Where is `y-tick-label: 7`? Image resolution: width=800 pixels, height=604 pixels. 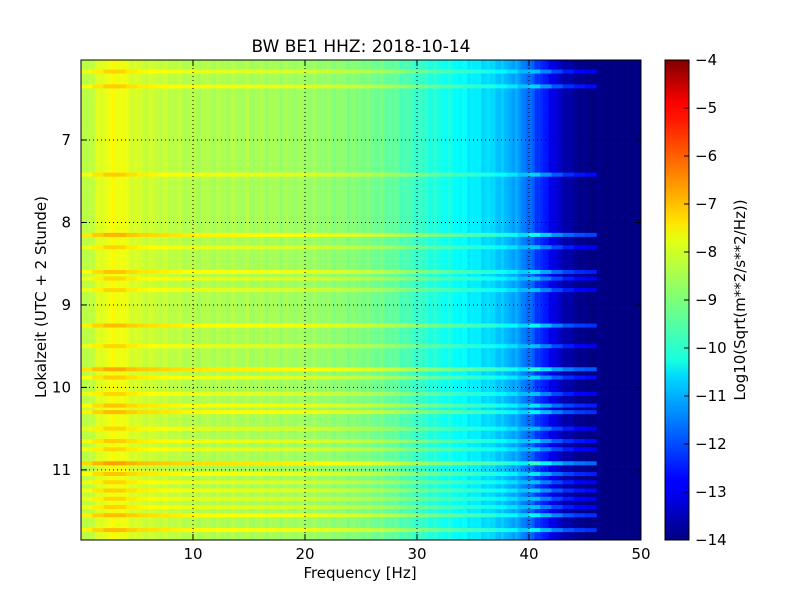
y-tick-label: 7 is located at coordinates (66, 140).